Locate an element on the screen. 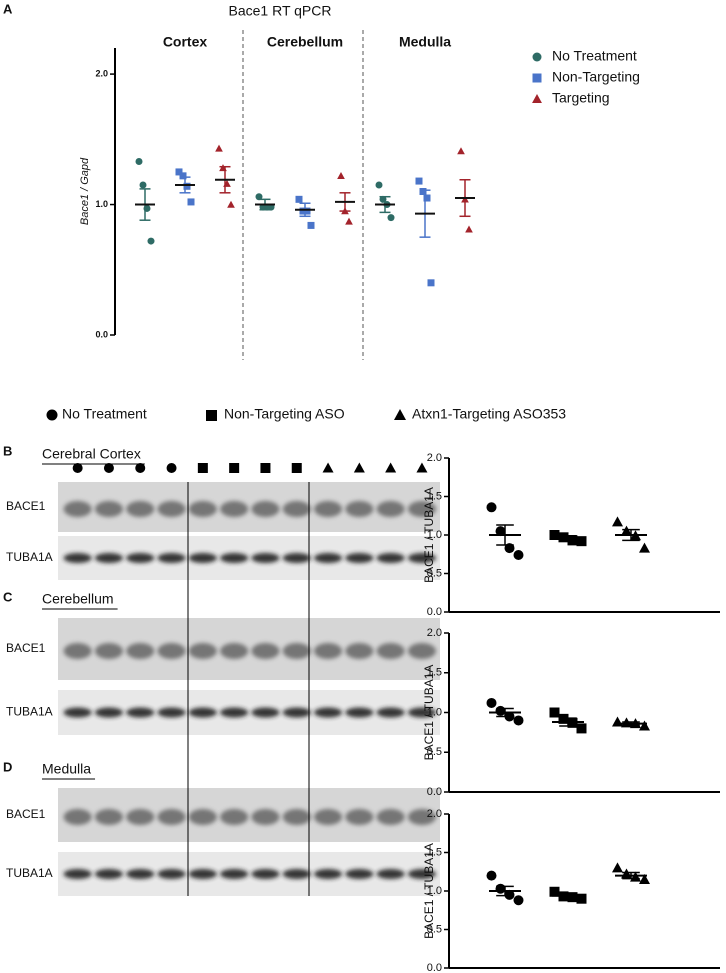 The image size is (726, 973). legend-label: Non-Targeting is located at coordinates (596, 77).